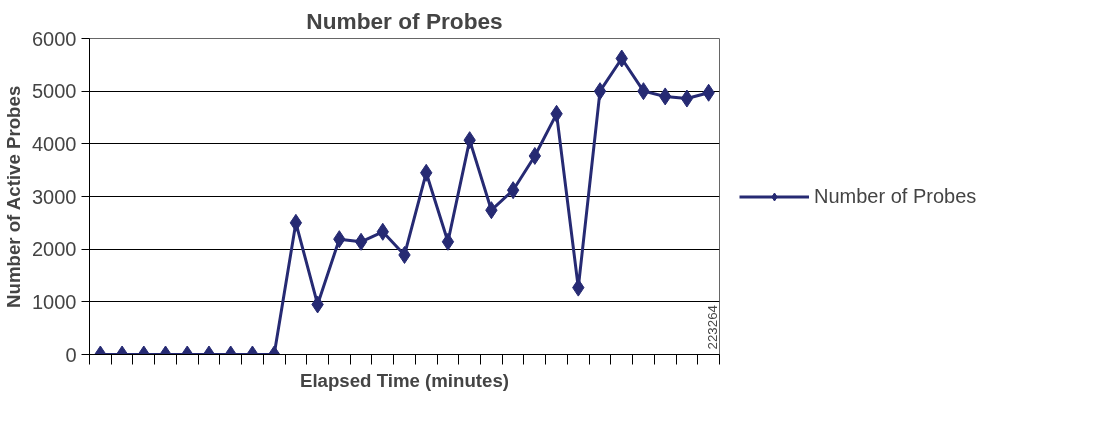 This screenshot has width=1106, height=441. I want to click on y-tick-label: 5000, so click(54, 91).